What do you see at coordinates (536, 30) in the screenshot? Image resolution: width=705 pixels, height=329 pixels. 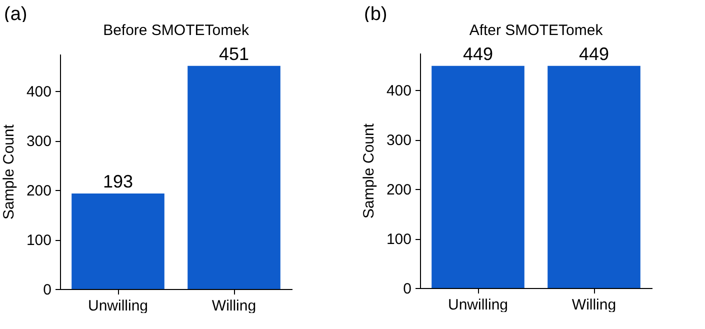 I see `chart-title: After SMOTETomek` at bounding box center [536, 30].